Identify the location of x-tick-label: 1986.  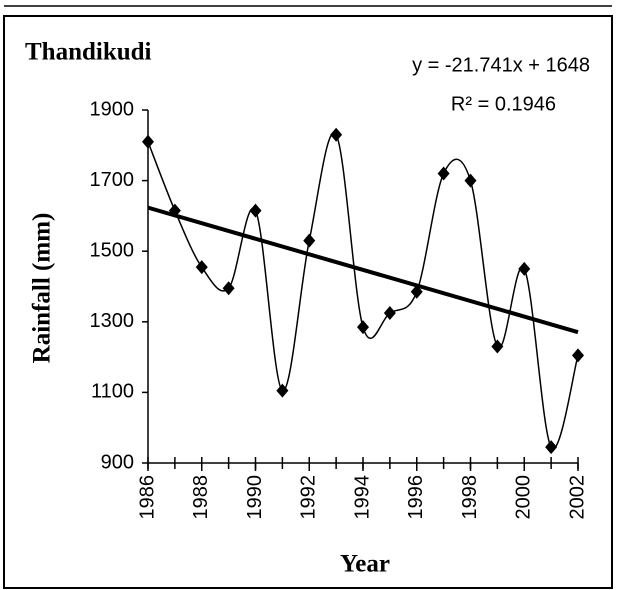
(147, 497).